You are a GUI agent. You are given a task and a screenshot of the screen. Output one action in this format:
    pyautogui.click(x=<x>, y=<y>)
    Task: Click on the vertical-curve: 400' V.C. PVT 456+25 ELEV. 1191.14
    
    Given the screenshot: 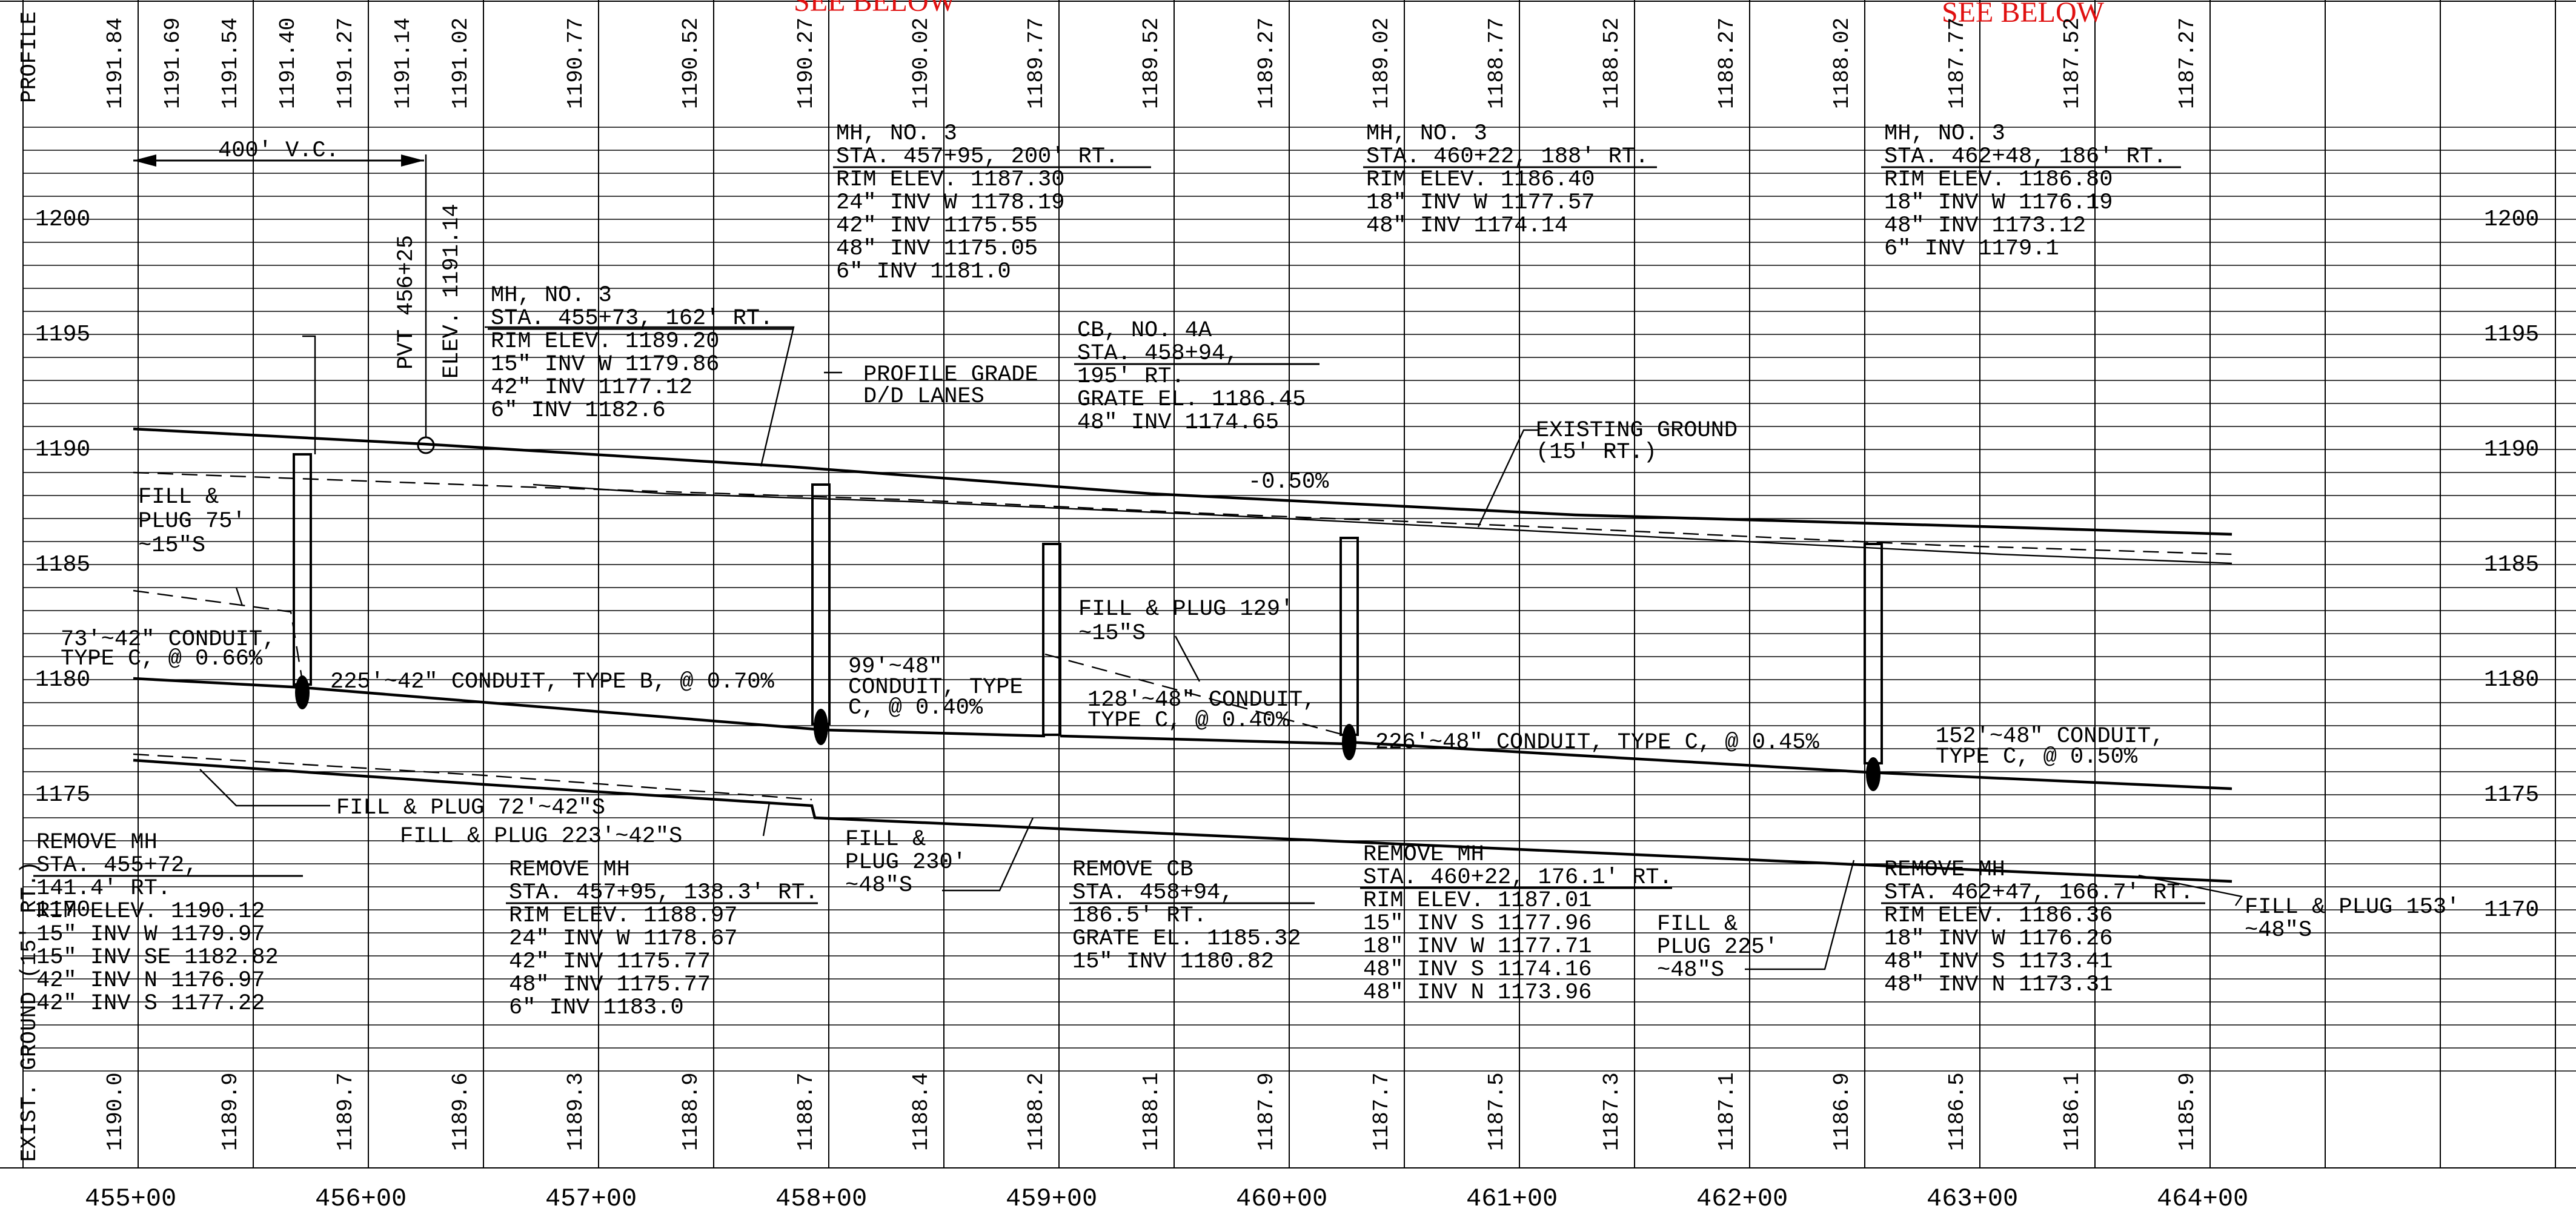 What is the action you would take?
    pyautogui.click(x=299, y=287)
    